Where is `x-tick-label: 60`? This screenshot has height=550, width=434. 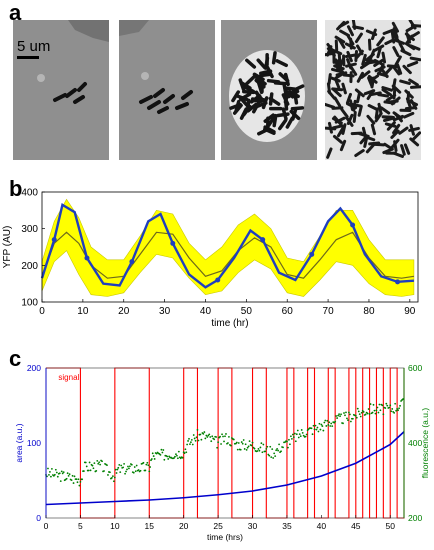 x-tick-label: 60 is located at coordinates (288, 311).